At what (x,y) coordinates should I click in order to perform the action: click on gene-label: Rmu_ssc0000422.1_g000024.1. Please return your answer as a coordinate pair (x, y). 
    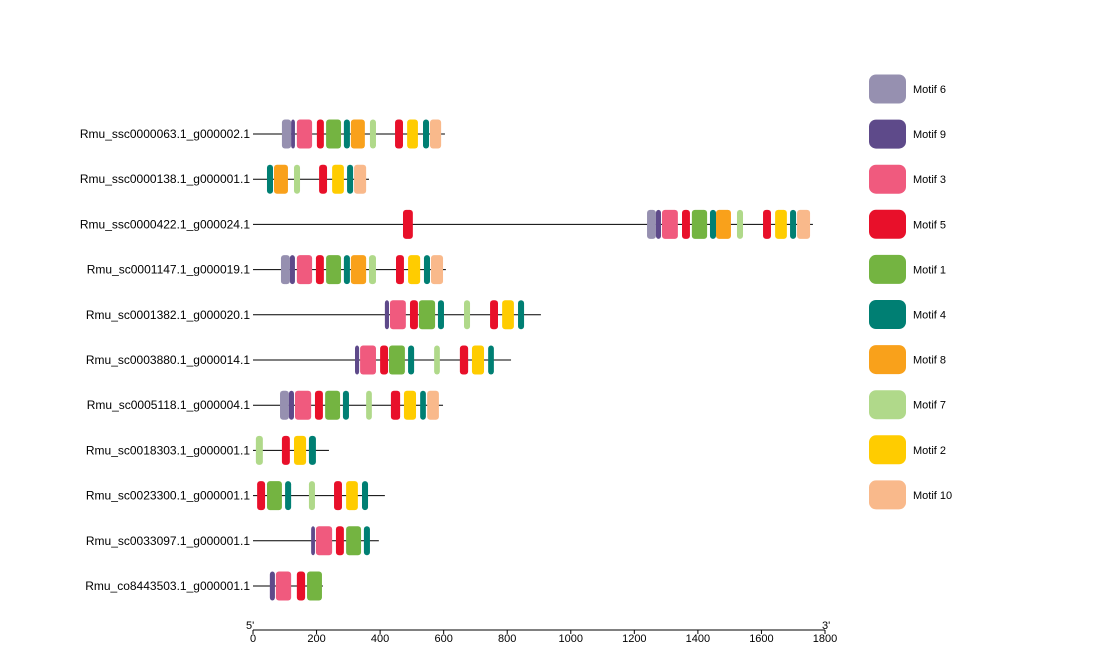
    Looking at the image, I should click on (165, 224).